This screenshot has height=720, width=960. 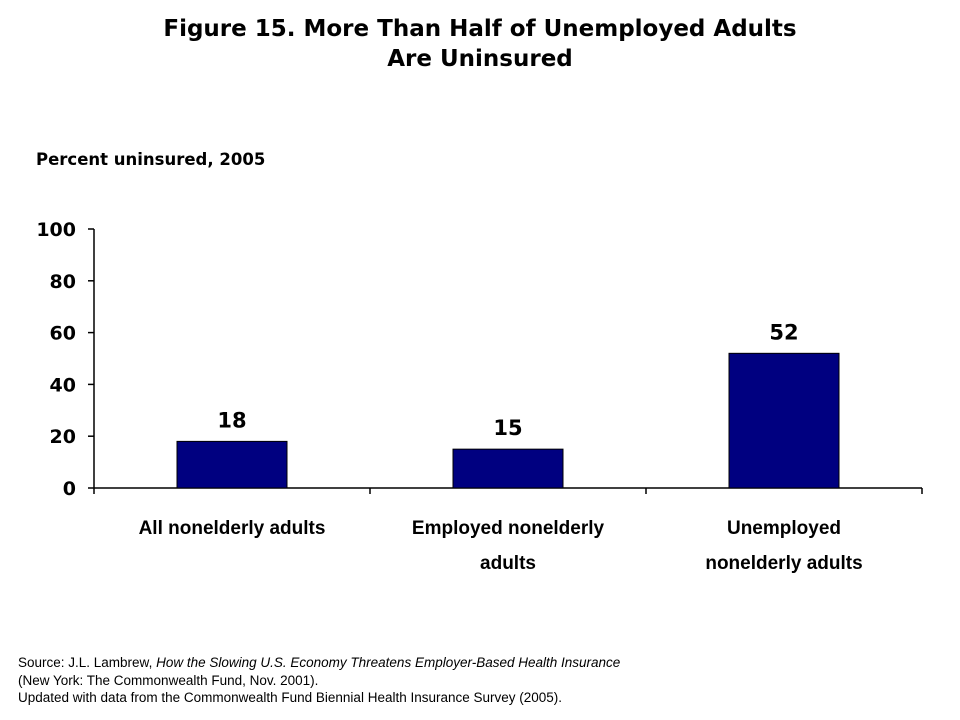 I want to click on x-category-label-line: Unemployed, so click(x=784, y=528).